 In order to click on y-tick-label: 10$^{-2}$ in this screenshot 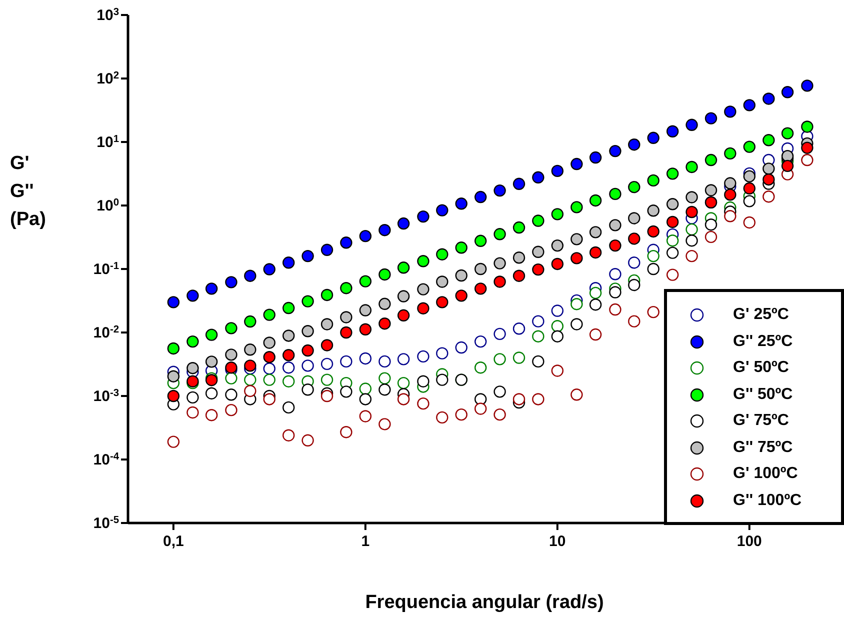, I will do `click(106, 333)`.